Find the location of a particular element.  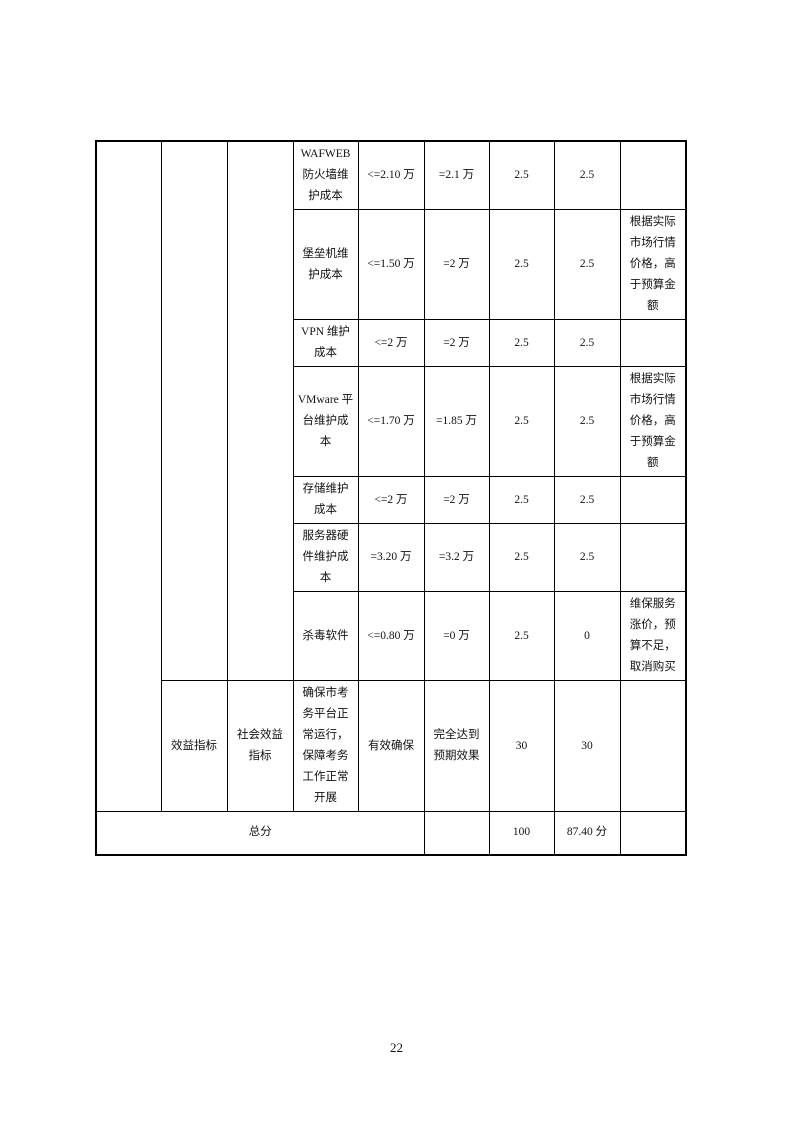

target-cell: <=2.10 万 is located at coordinates (391, 175).